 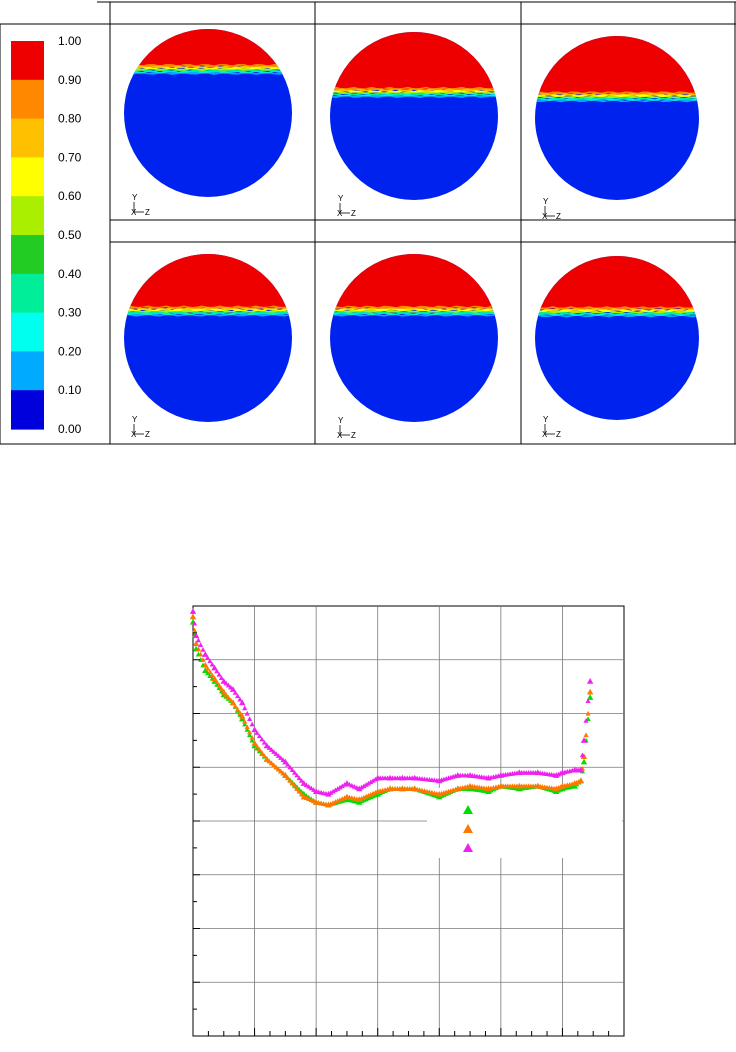 I want to click on legend-box, so click(x=524, y=823).